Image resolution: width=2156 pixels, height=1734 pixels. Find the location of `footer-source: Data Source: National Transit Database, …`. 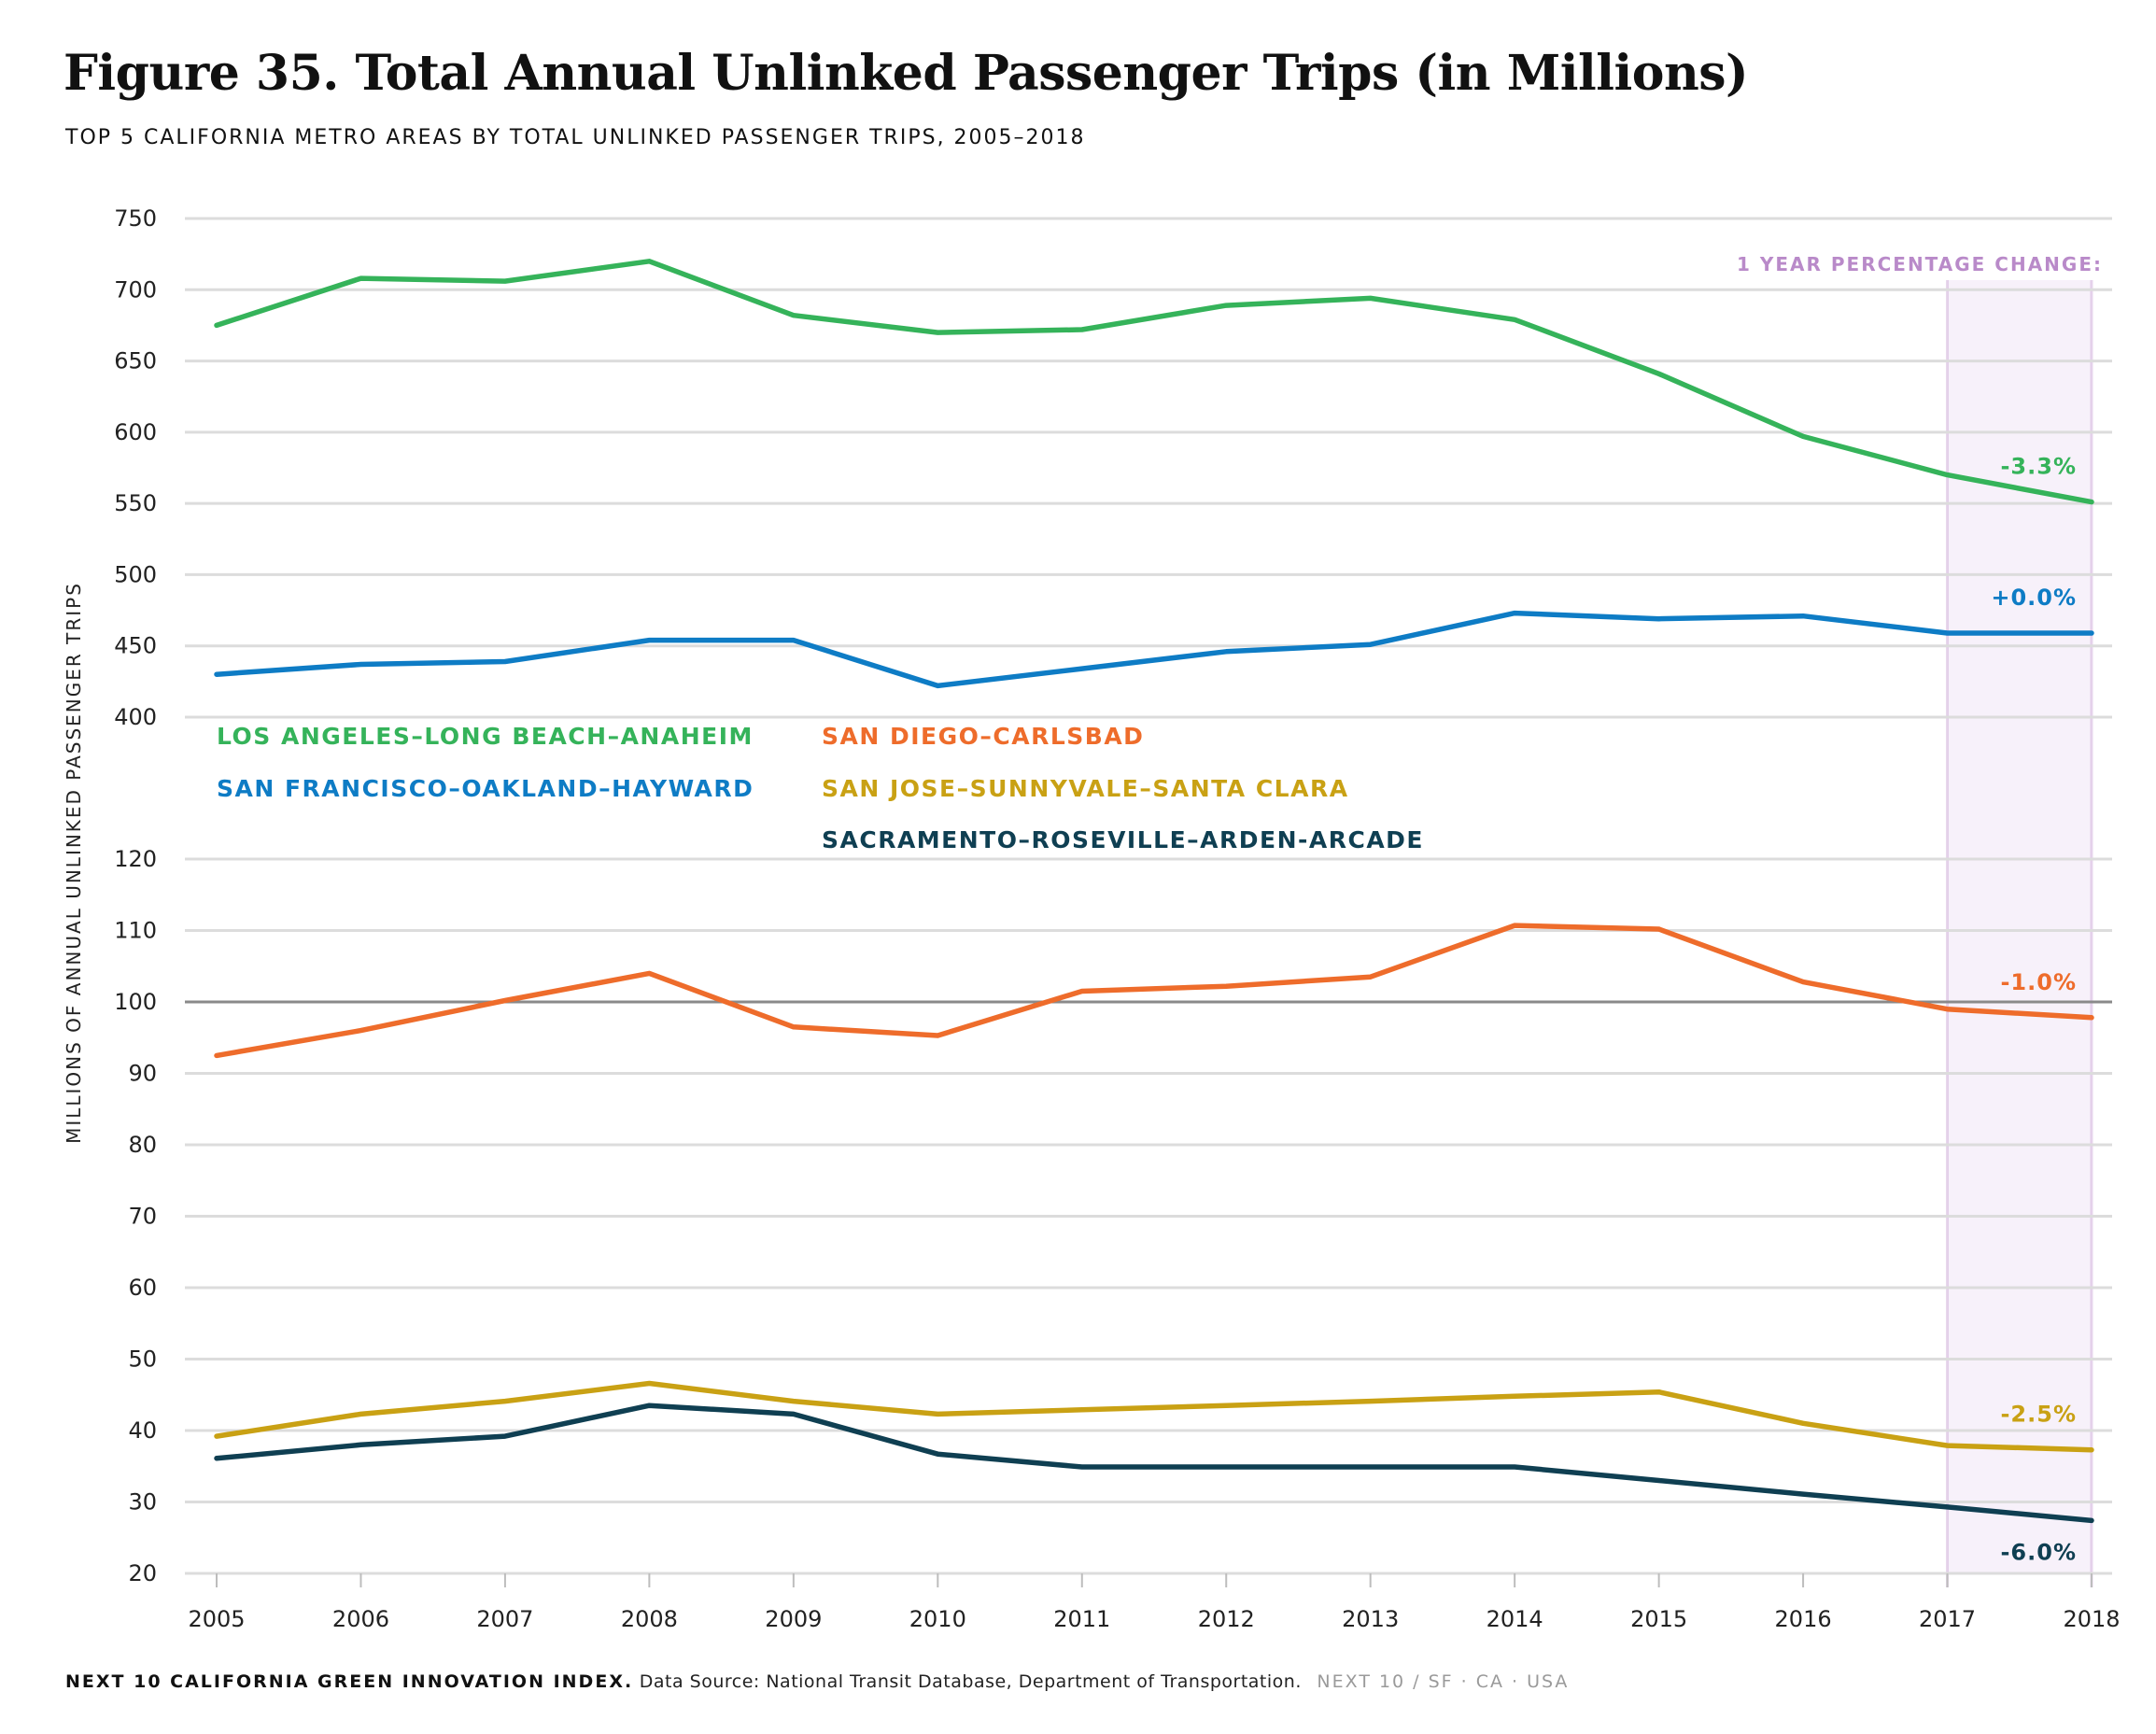

footer-source: Data Source: National Transit Database, … is located at coordinates (970, 1682).